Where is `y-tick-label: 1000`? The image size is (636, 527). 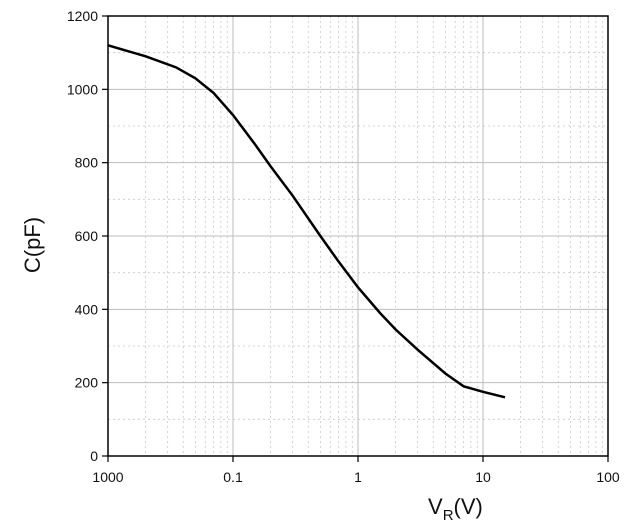
y-tick-label: 1000 is located at coordinates (82, 89).